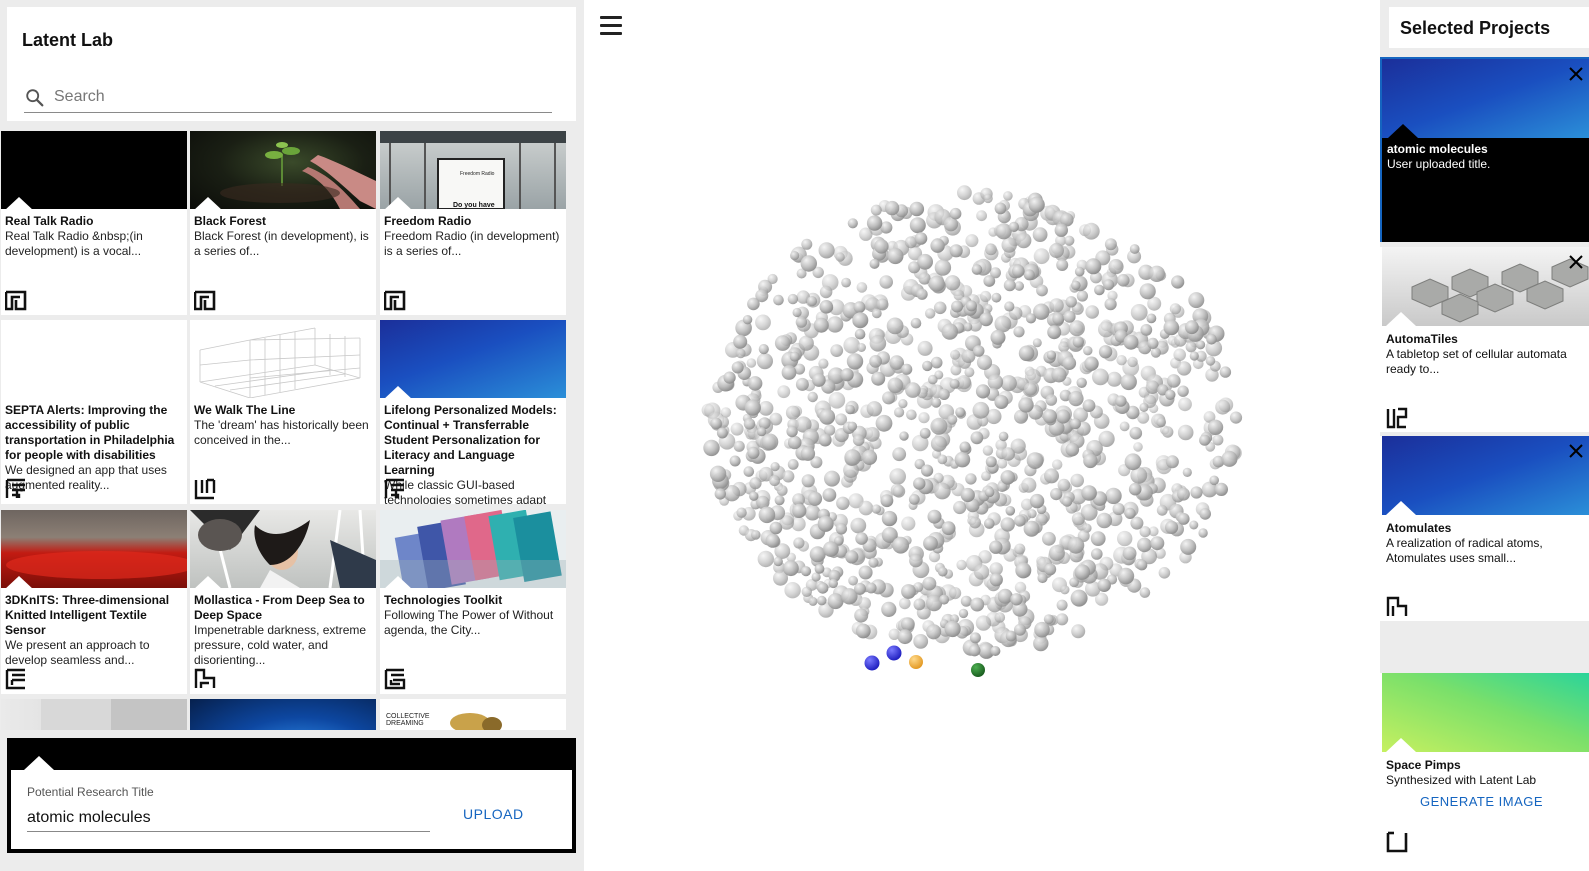  Describe the element at coordinates (94, 714) in the screenshot. I see `project-card` at that location.